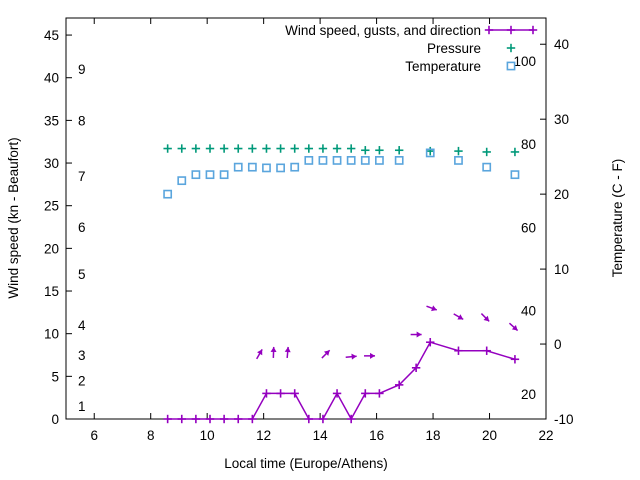  Describe the element at coordinates (321, 435) in the screenshot. I see `x-tick-label: 14` at that location.